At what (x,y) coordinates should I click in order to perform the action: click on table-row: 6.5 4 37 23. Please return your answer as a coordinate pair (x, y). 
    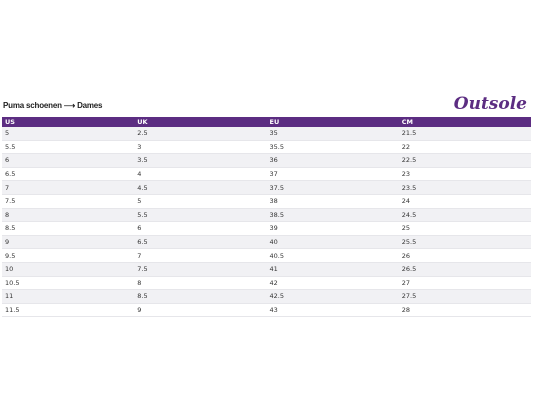
    Looking at the image, I should click on (266, 174).